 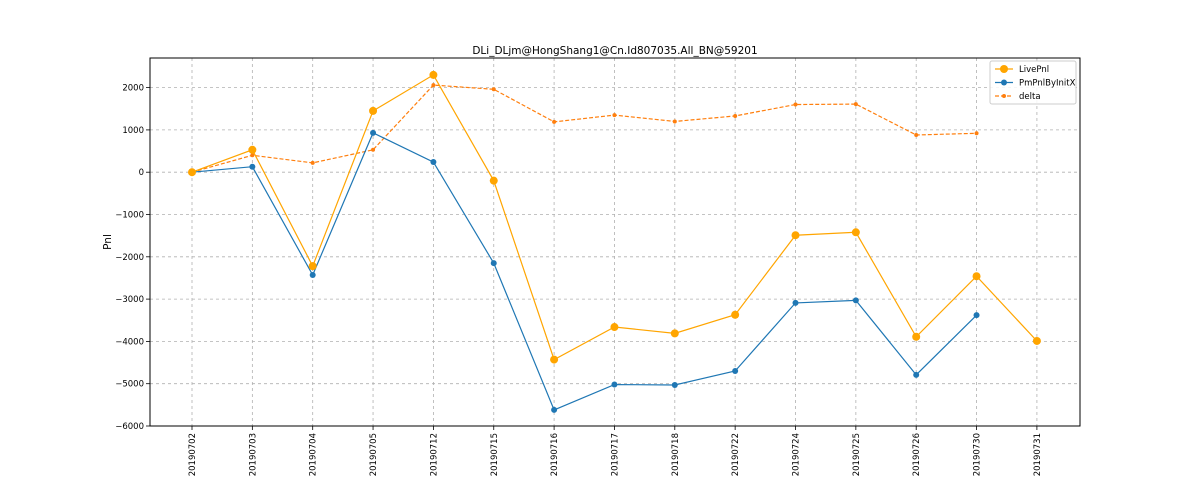 What do you see at coordinates (129, 342) in the screenshot?
I see `y-tick-label: −4000` at bounding box center [129, 342].